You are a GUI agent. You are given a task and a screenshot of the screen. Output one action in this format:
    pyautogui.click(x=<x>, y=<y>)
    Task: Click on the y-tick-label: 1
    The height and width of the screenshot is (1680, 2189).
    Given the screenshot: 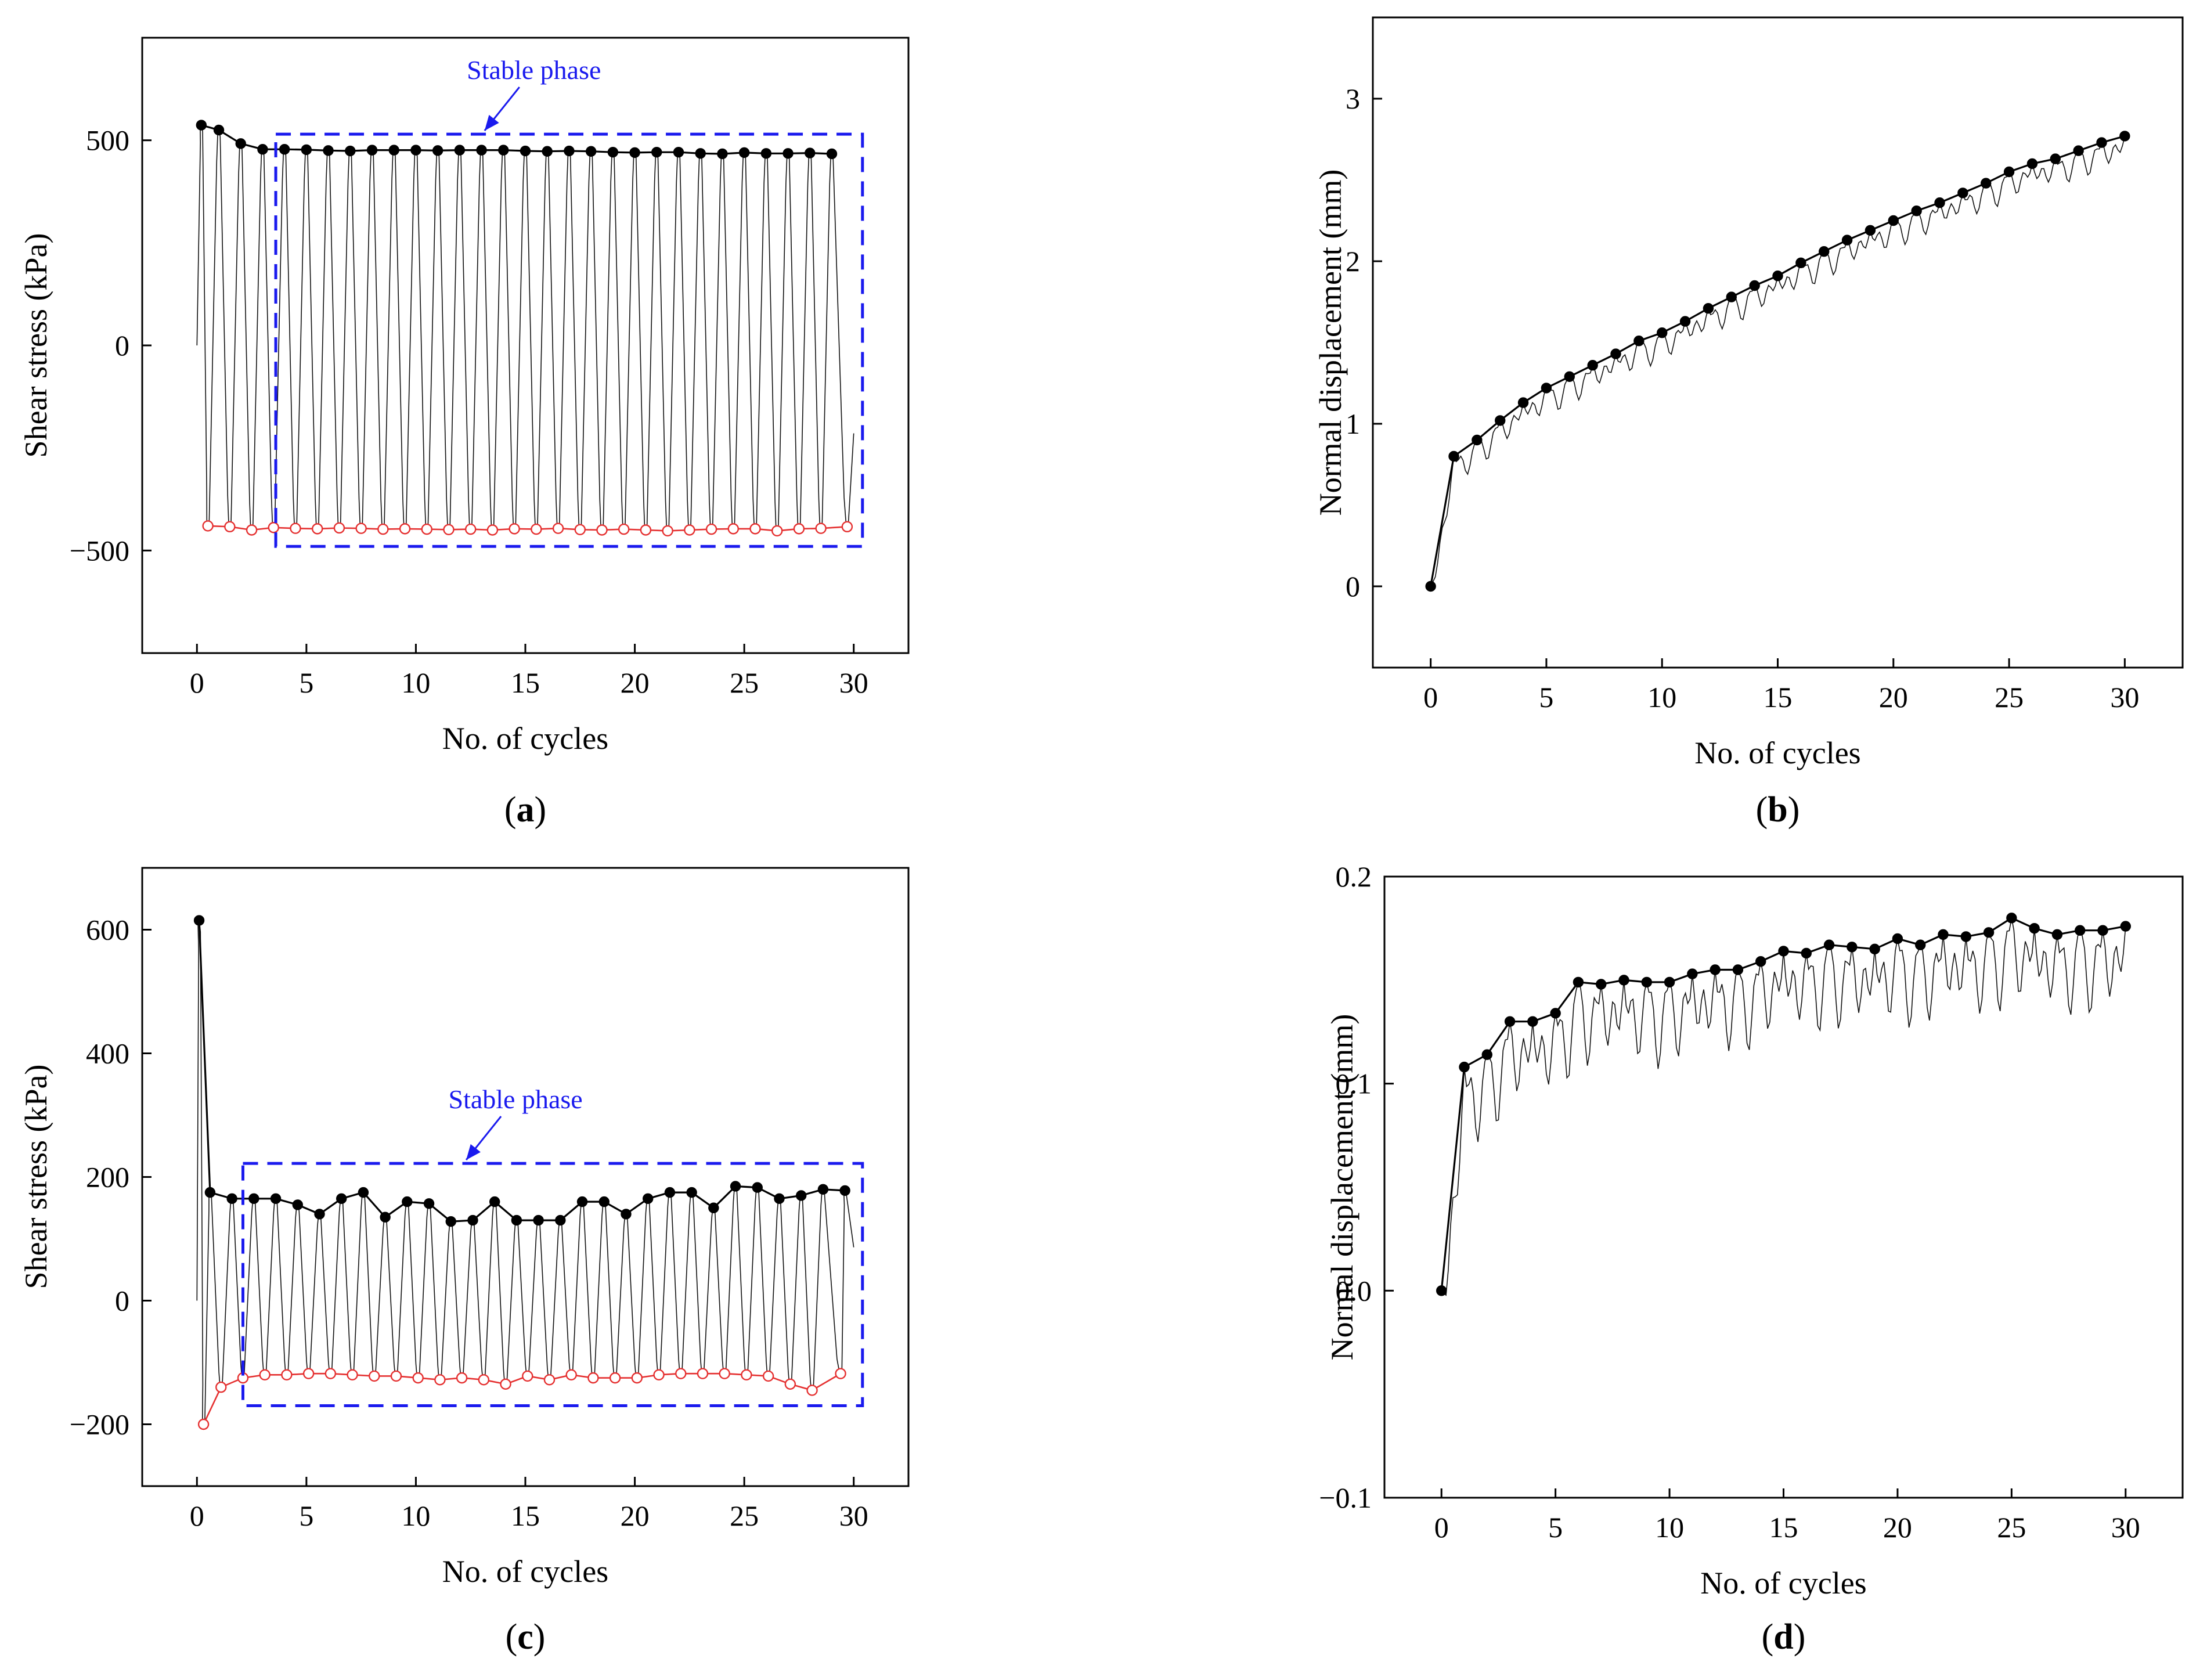 What is the action you would take?
    pyautogui.click(x=1353, y=424)
    